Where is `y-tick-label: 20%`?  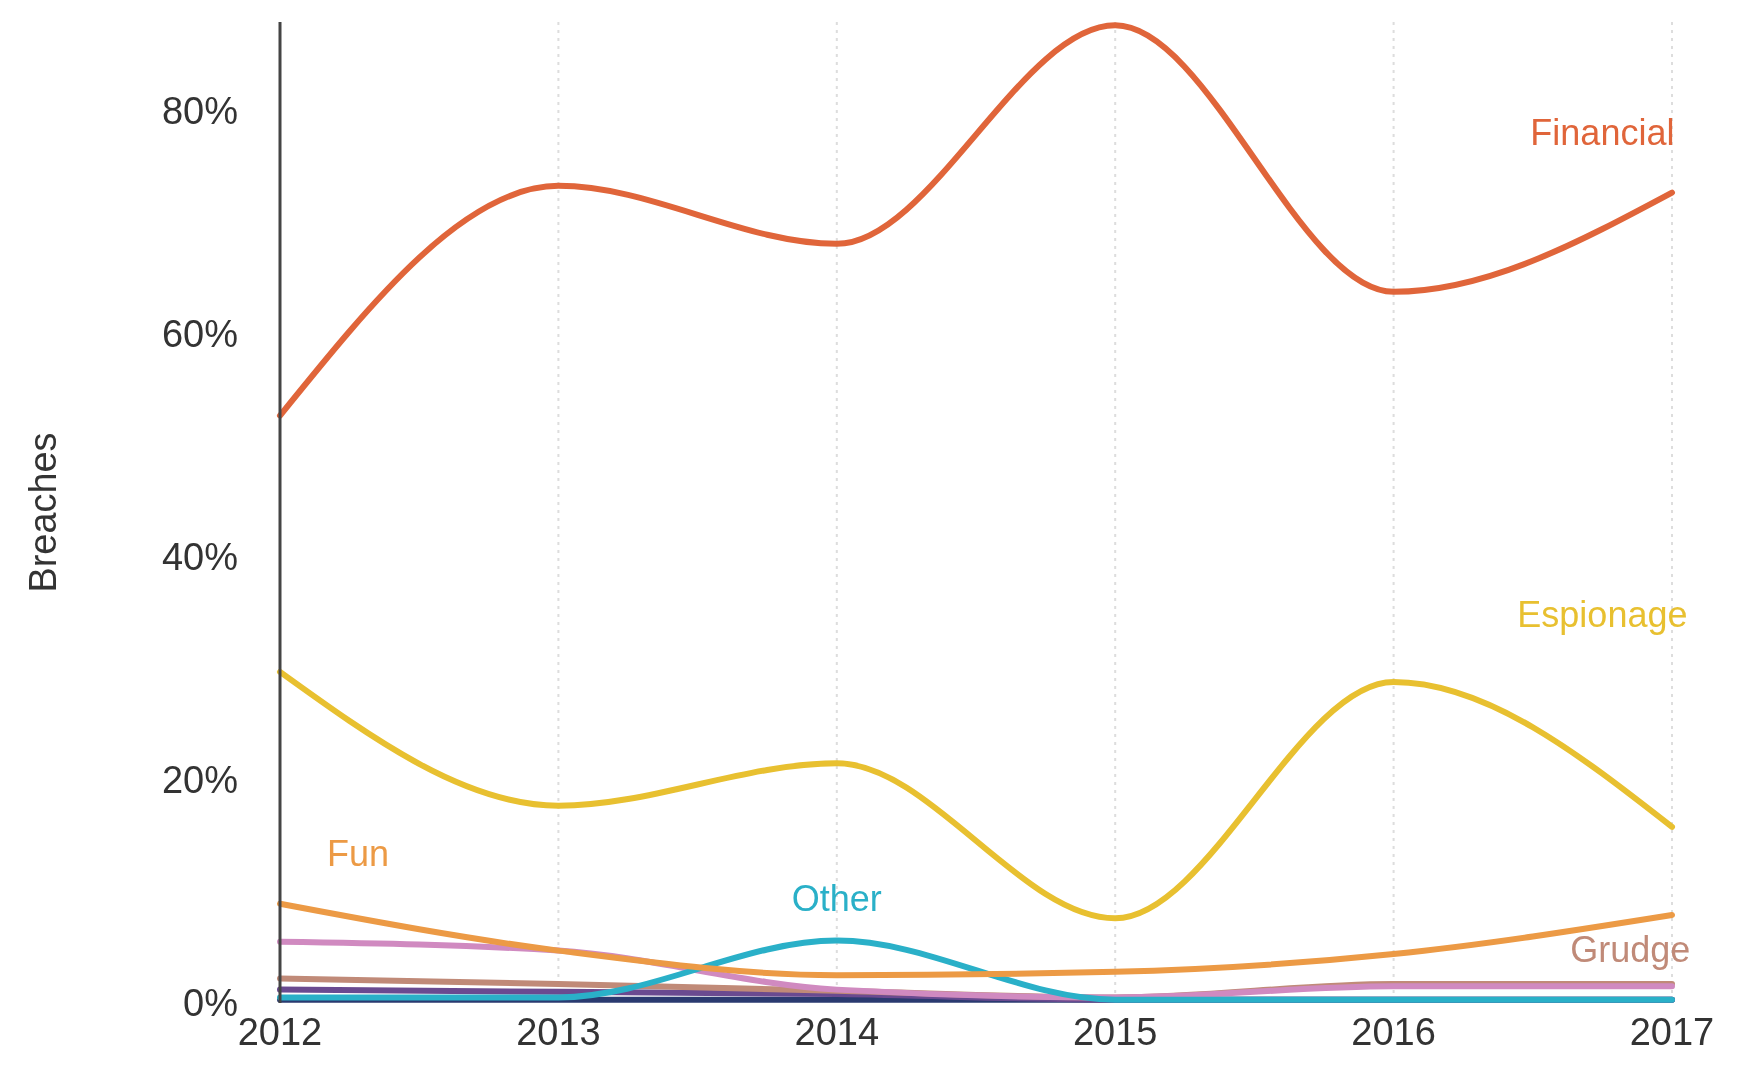
y-tick-label: 20% is located at coordinates (199, 780).